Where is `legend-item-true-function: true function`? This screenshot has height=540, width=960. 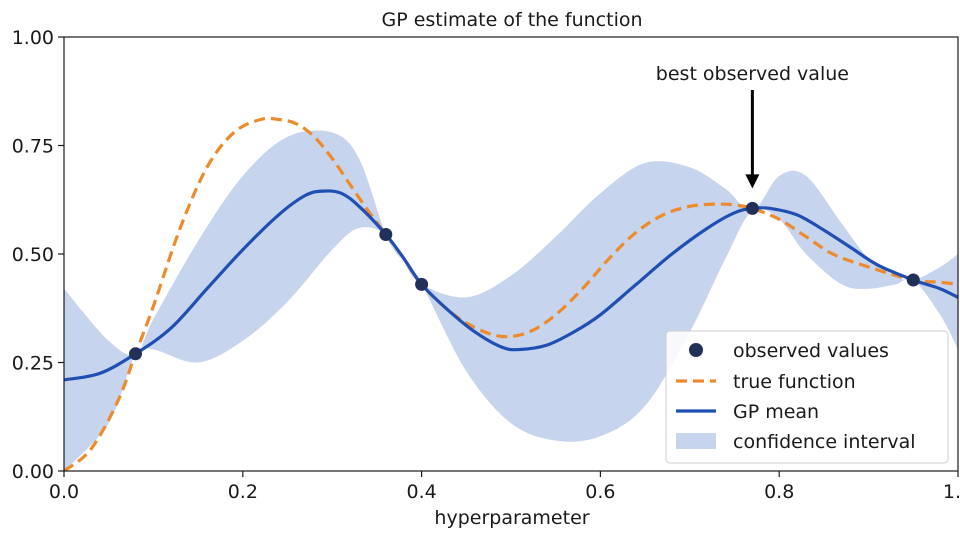
legend-item-true-function: true function is located at coordinates (766, 382).